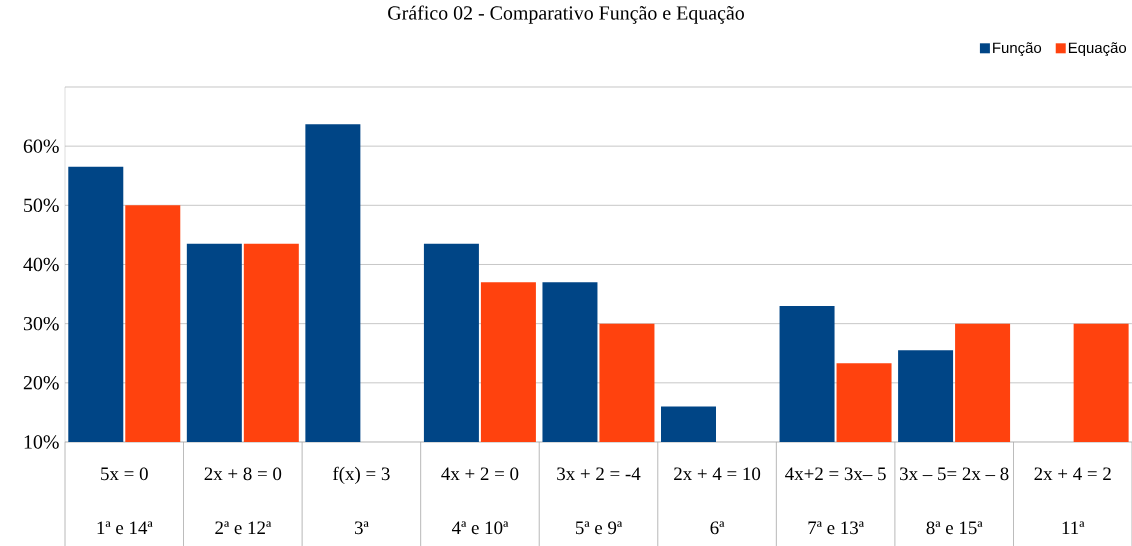  What do you see at coordinates (836, 528) in the screenshot?
I see `text: 7ª e 13ª` at bounding box center [836, 528].